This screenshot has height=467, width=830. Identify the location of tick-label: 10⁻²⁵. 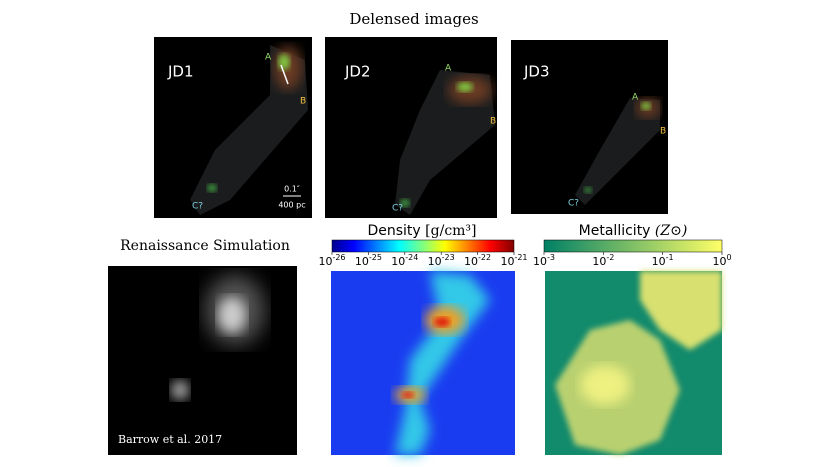
(368, 261).